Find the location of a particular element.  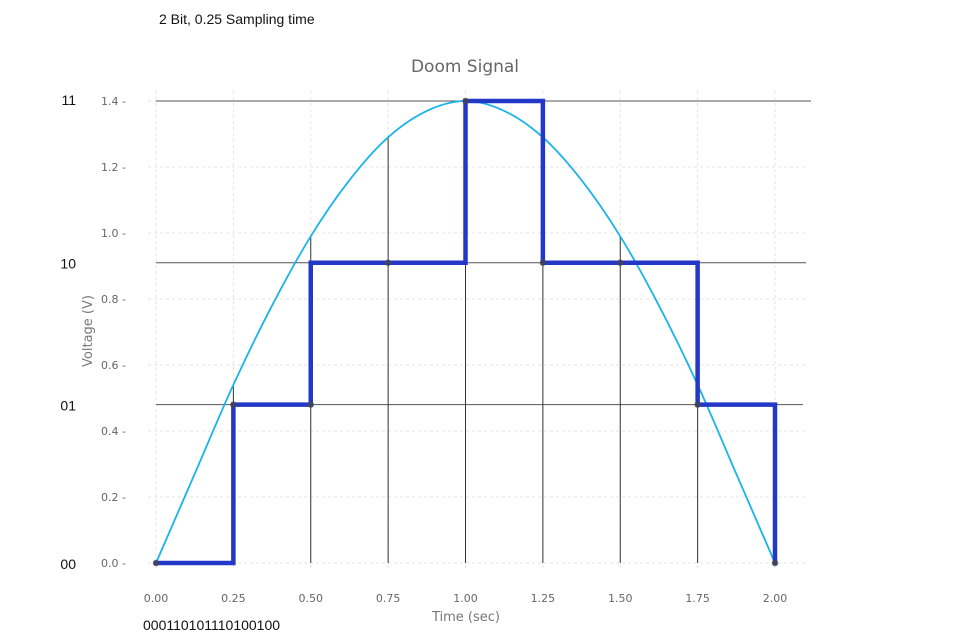

y-axis-label: Voltage (V) is located at coordinates (88, 331).